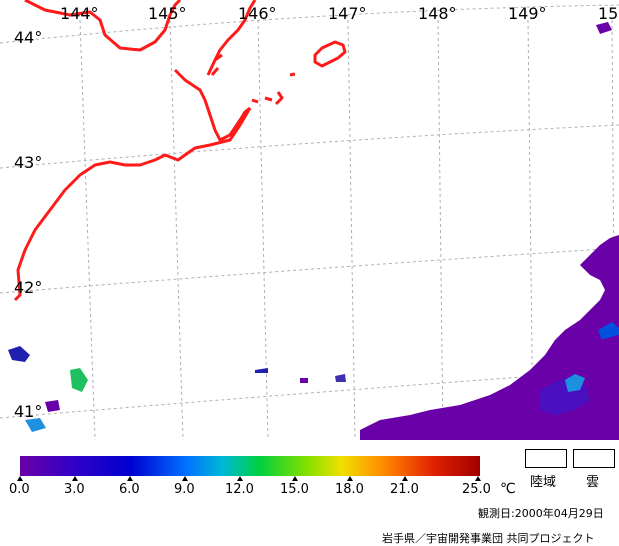  I want to click on shikotan-island, so click(330, 54).